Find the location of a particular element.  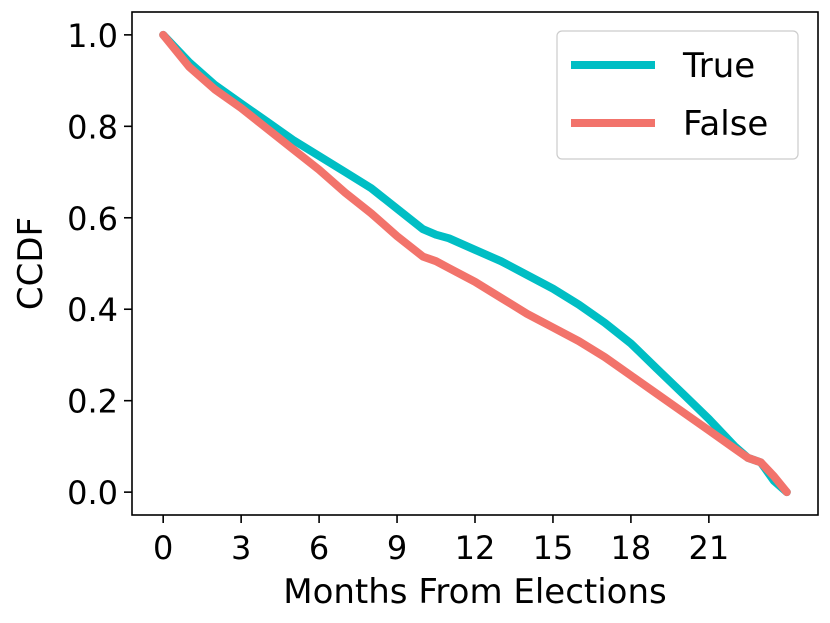

y-tick-label: 0.6 is located at coordinates (92, 219).